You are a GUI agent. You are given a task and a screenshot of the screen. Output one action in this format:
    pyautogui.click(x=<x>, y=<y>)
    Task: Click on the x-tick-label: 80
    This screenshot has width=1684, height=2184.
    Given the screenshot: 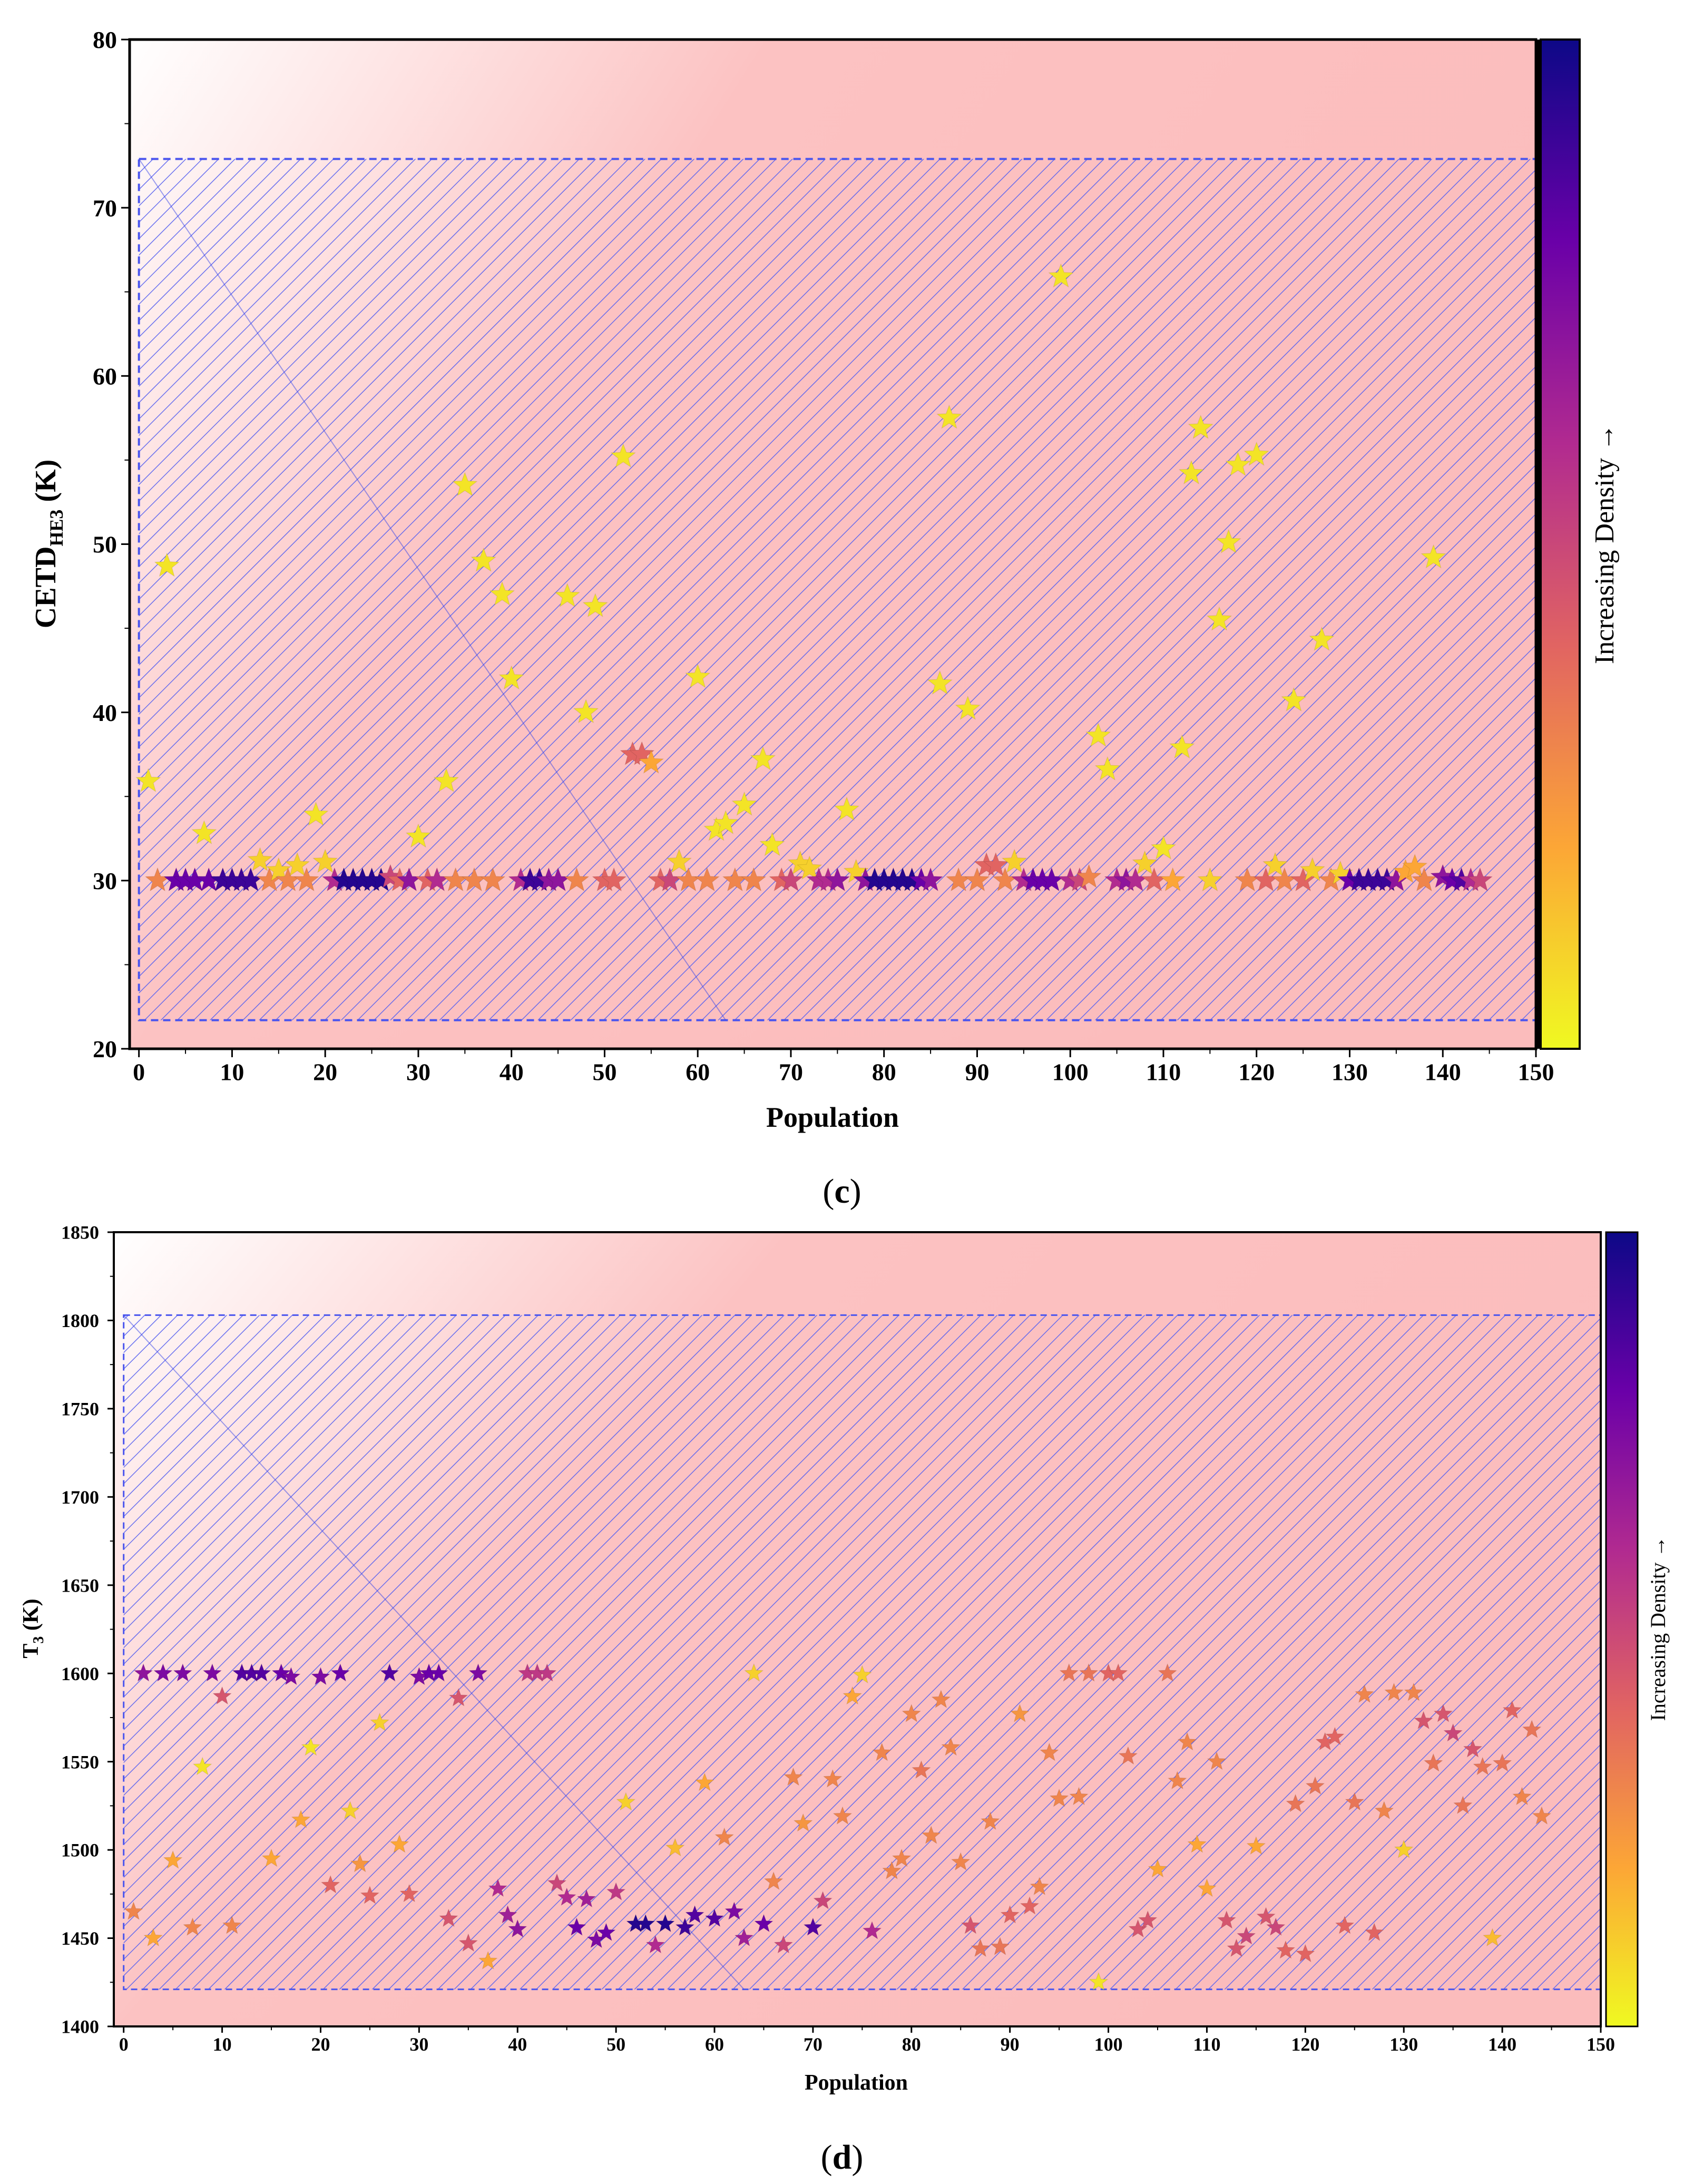 What is the action you would take?
    pyautogui.click(x=884, y=1072)
    